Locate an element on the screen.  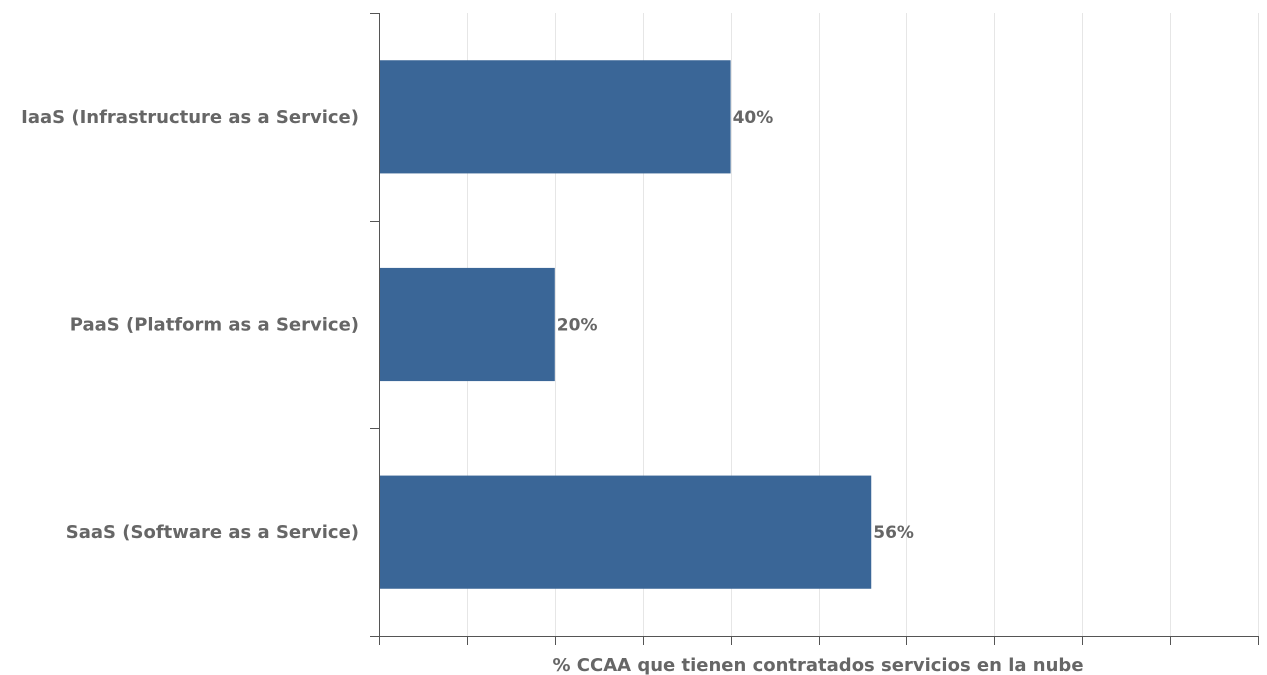
category-label: PaaS (Platform as a Service) is located at coordinates (214, 325).